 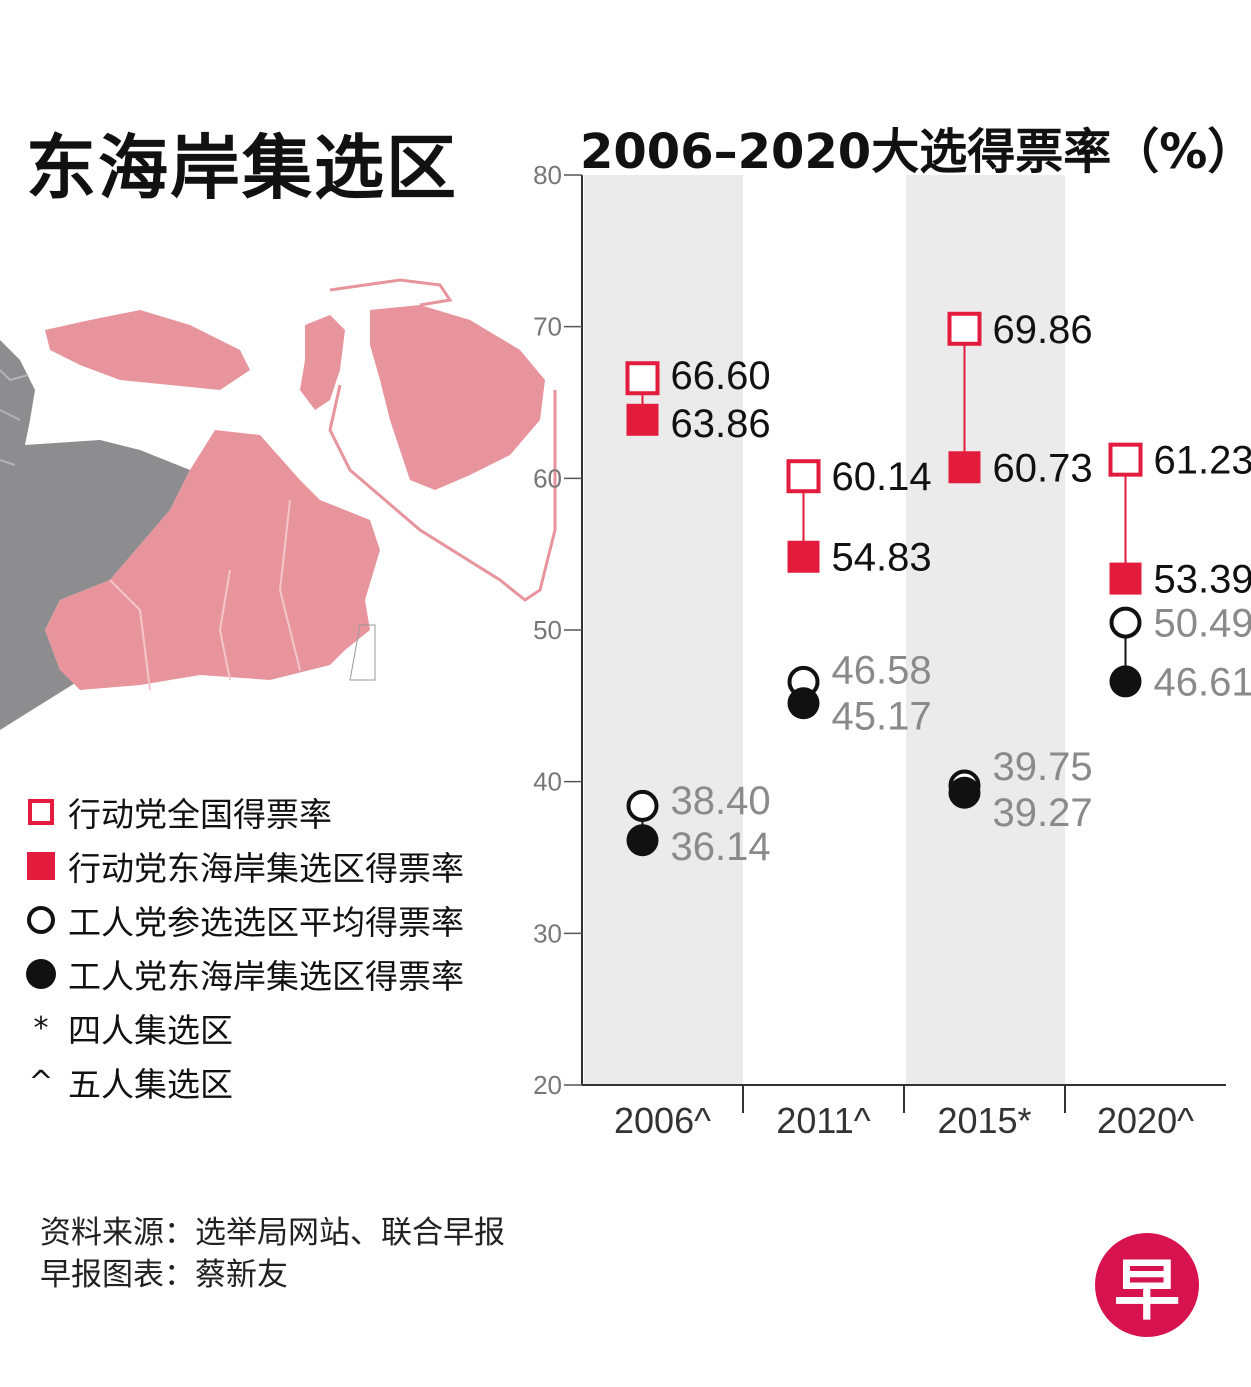 I want to click on legend-item-pap-national: 行动党全国得票率, so click(x=244, y=812).